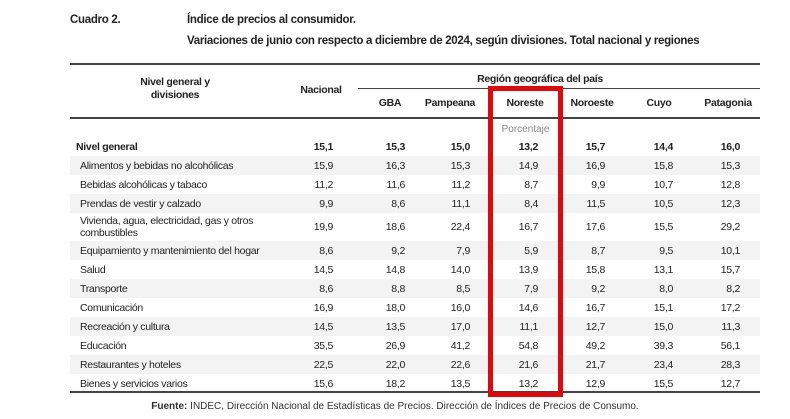  I want to click on cell-gba: 13,5, so click(395, 326).